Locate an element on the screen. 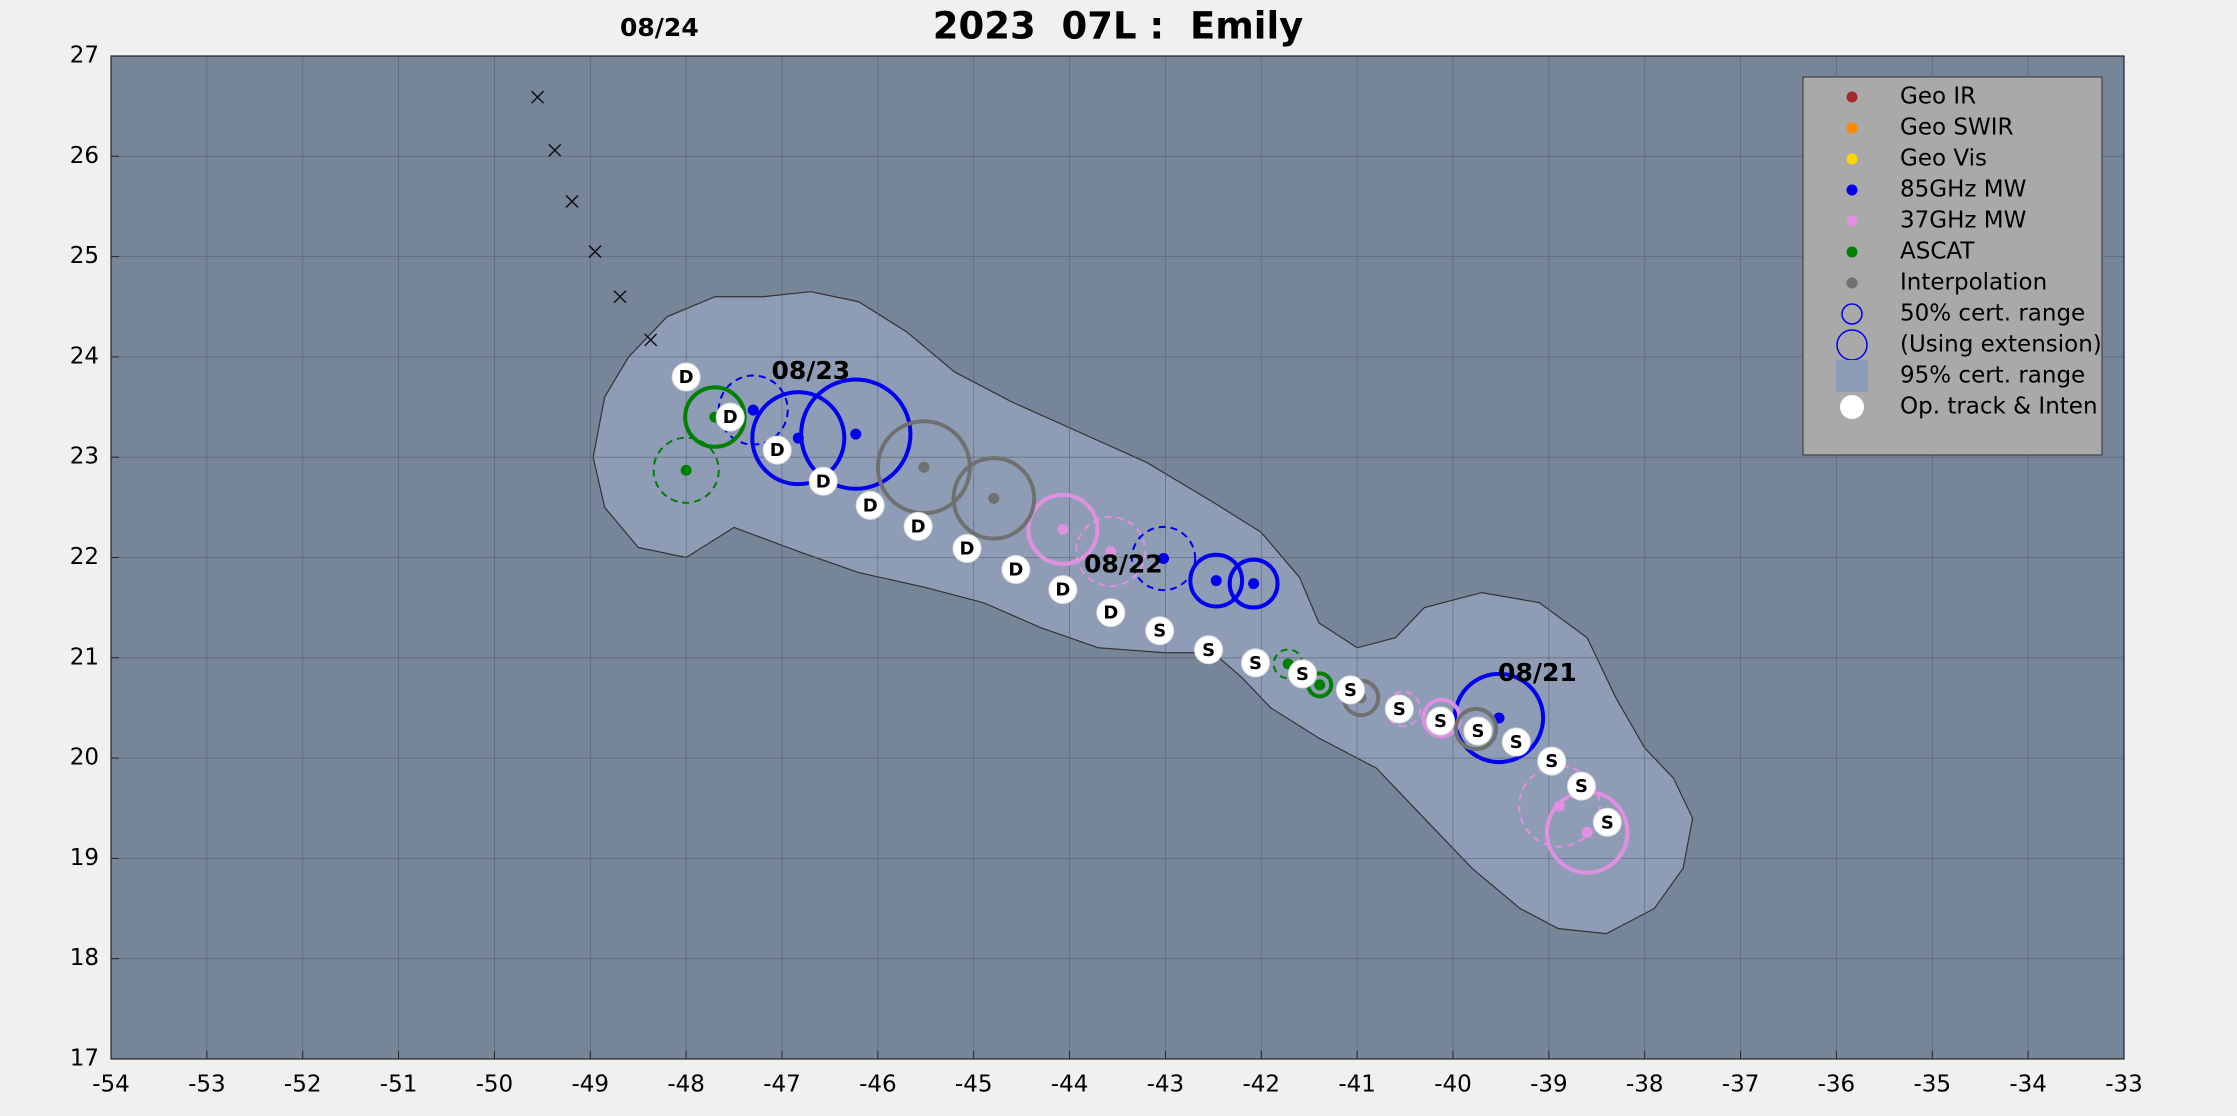 The height and width of the screenshot is (1116, 2237). y-tick-label: 24 is located at coordinates (84, 356).